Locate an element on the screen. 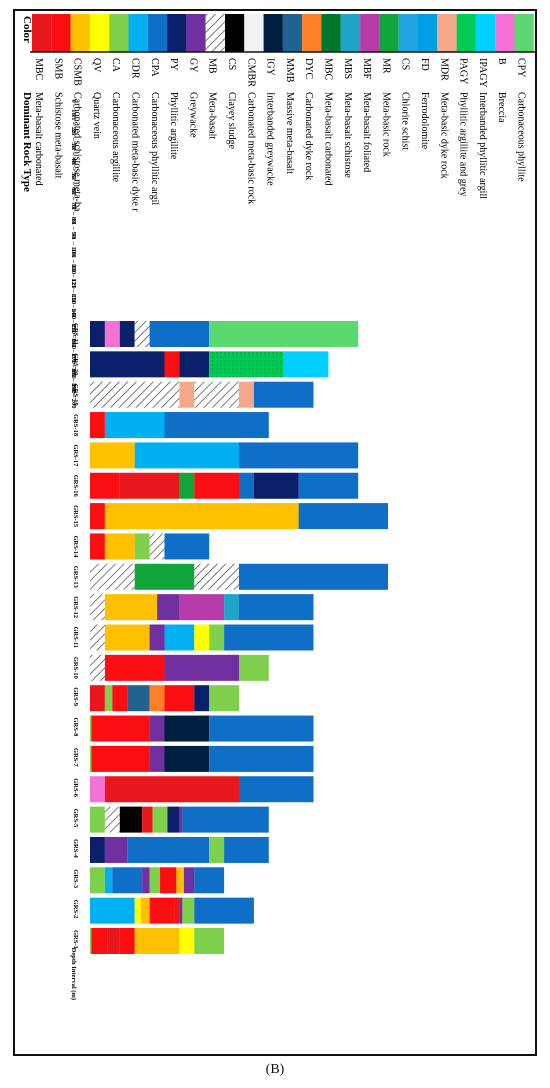 This screenshot has width=550, height=1088. legend-name: Meta-basic dyke rock is located at coordinates (443, 135).